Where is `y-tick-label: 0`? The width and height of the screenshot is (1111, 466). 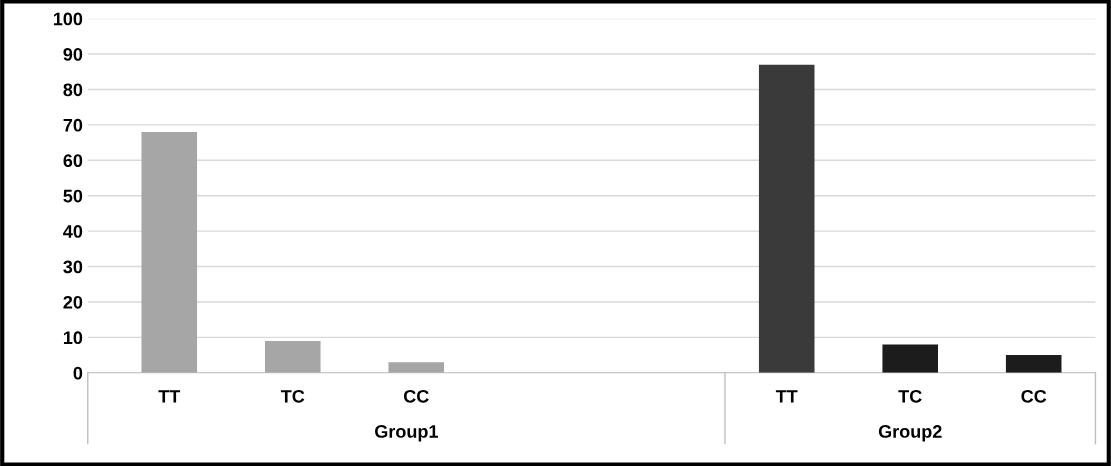
y-tick-label: 0 is located at coordinates (78, 373).